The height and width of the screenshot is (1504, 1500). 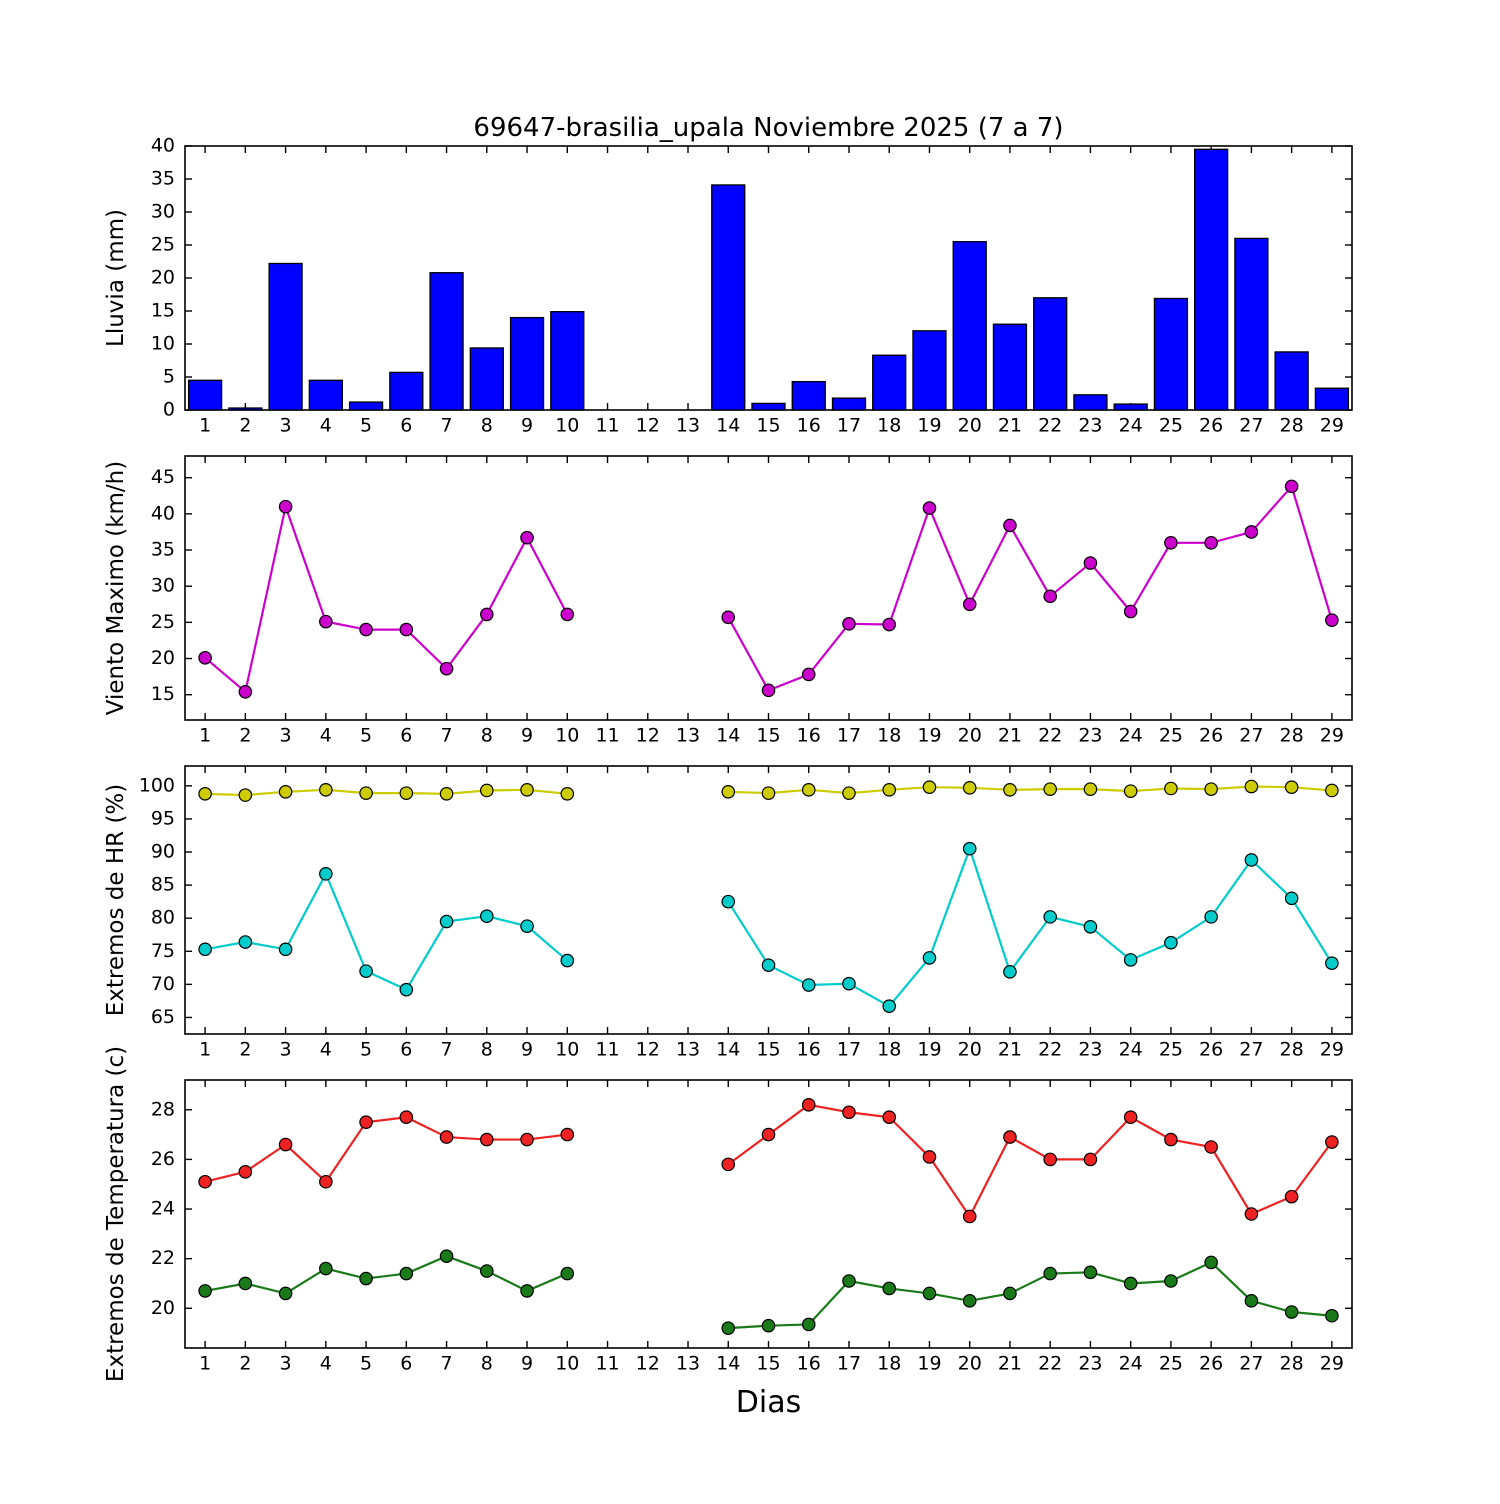 I want to click on ytick-label-humidity-0: 65, so click(x=163, y=1017).